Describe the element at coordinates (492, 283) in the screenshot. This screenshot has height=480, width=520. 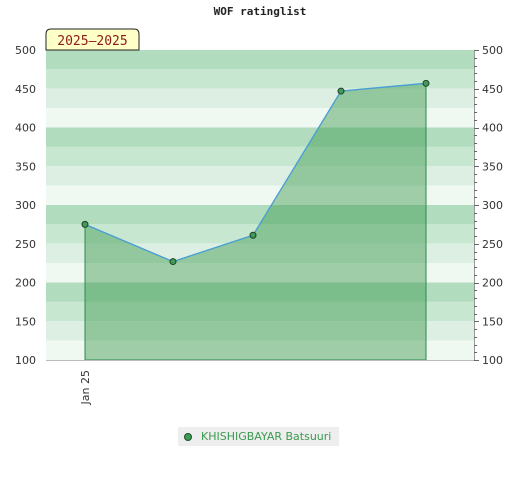
I see `y-tick-label-right: 200` at that location.